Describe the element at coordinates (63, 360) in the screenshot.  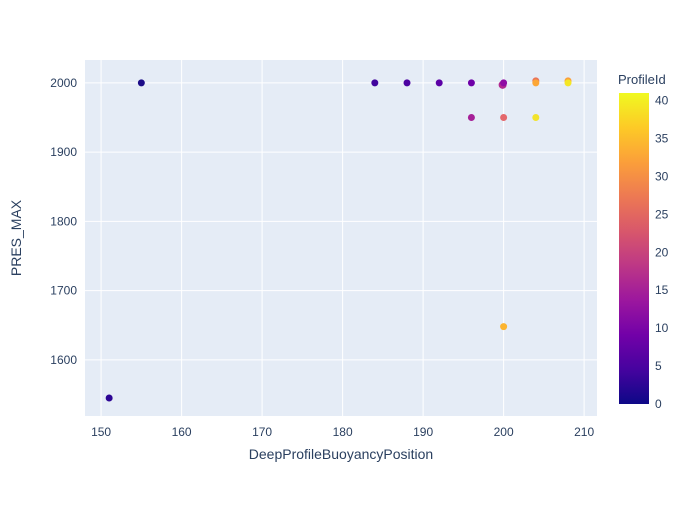
I see `y-tick-label: 1600` at that location.